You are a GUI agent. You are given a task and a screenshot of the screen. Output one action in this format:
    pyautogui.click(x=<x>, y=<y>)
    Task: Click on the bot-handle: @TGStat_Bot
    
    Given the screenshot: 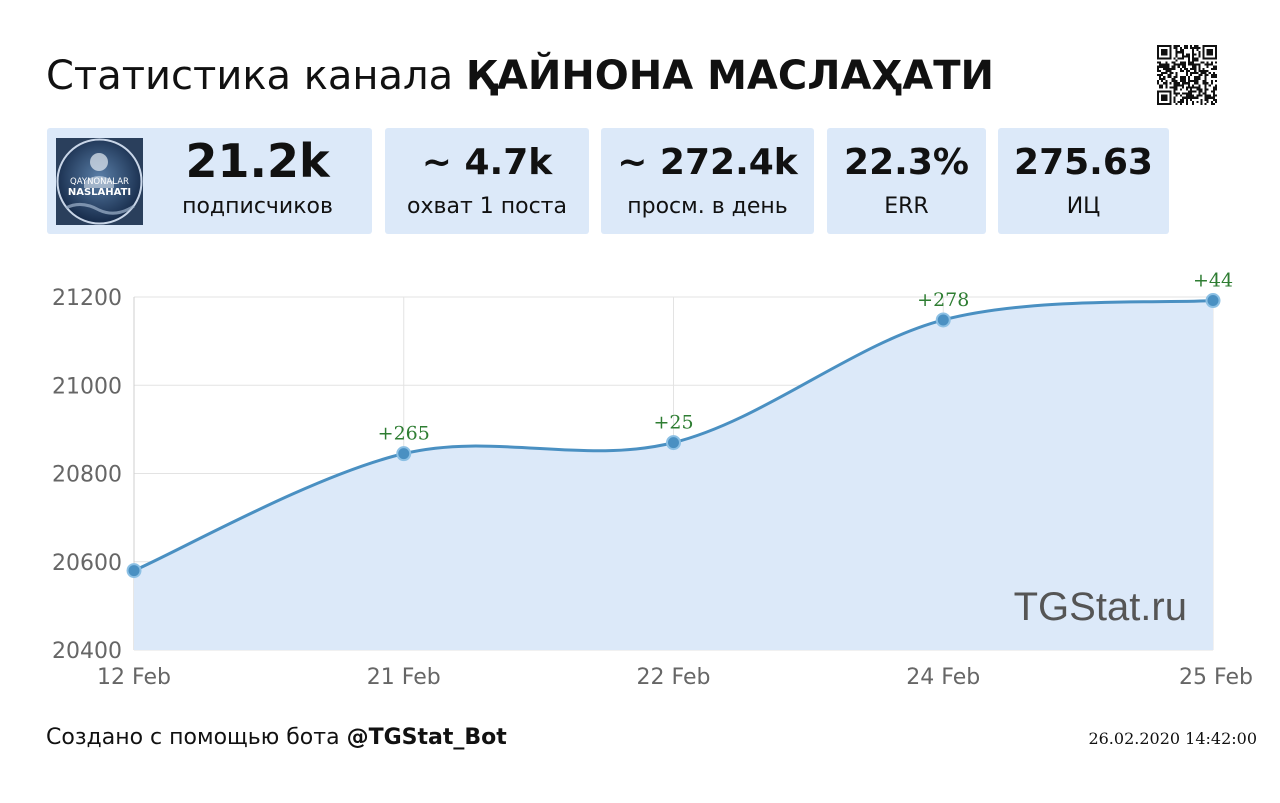 What is the action you would take?
    pyautogui.click(x=426, y=737)
    